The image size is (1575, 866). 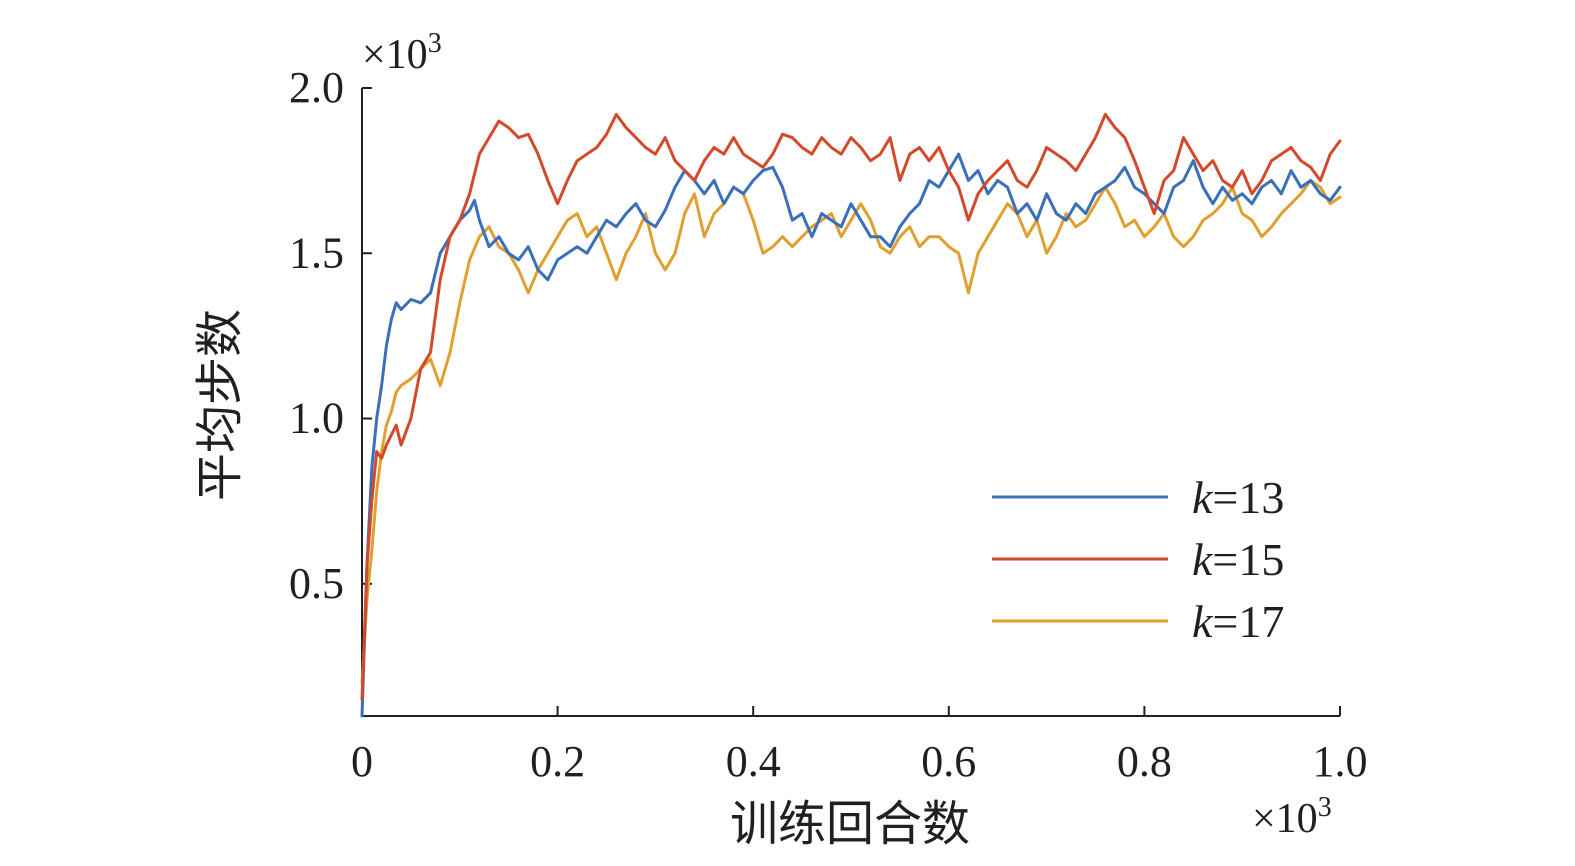 I want to click on x-tick-label: 0.4, so click(x=753, y=761).